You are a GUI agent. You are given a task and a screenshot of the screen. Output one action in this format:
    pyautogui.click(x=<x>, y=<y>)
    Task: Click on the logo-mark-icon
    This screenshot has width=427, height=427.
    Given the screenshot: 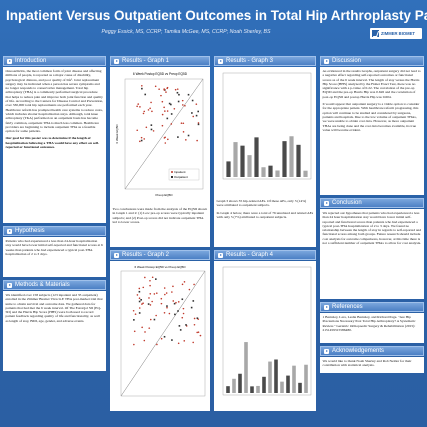 What is the action you would take?
    pyautogui.click(x=375, y=33)
    